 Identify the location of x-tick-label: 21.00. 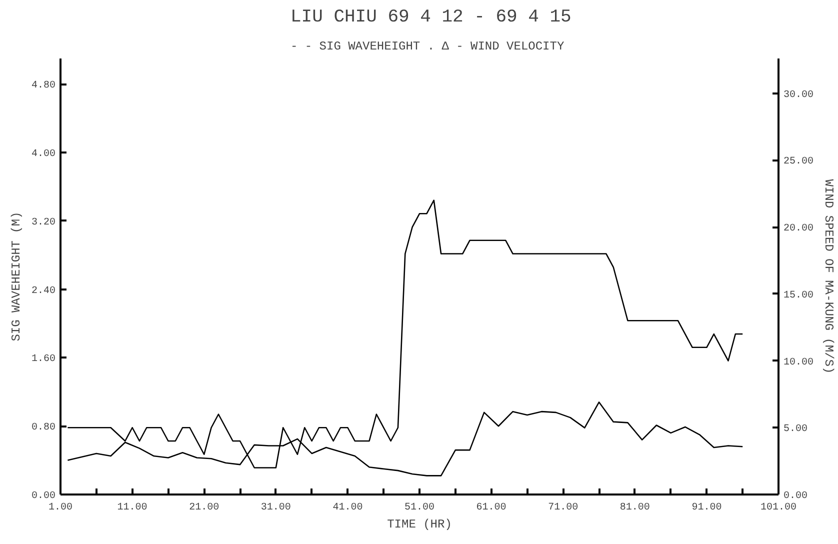
(204, 508).